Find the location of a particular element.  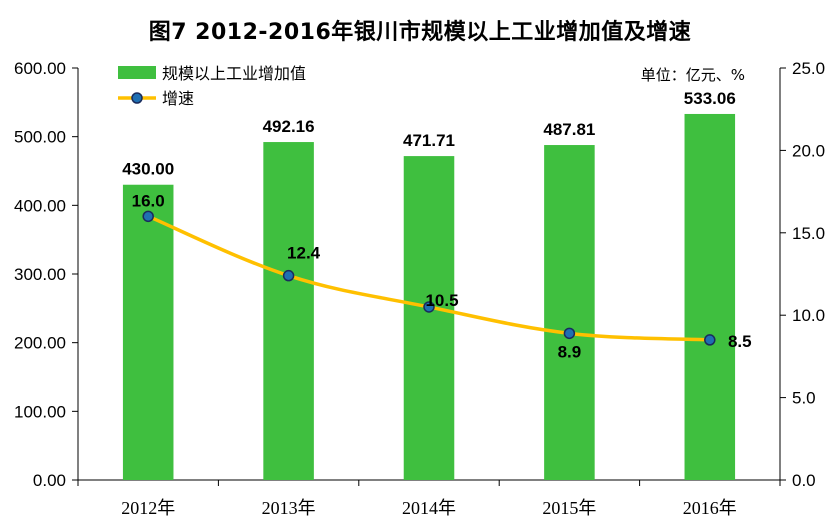

y-right-tick-label: 25.0 is located at coordinates (808, 68).